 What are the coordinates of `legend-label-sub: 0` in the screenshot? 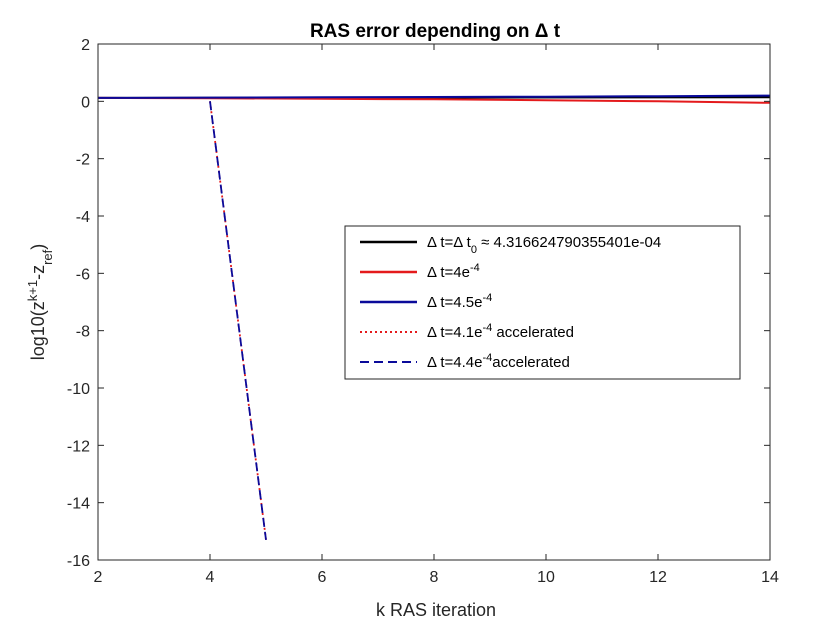 It's located at (474, 250).